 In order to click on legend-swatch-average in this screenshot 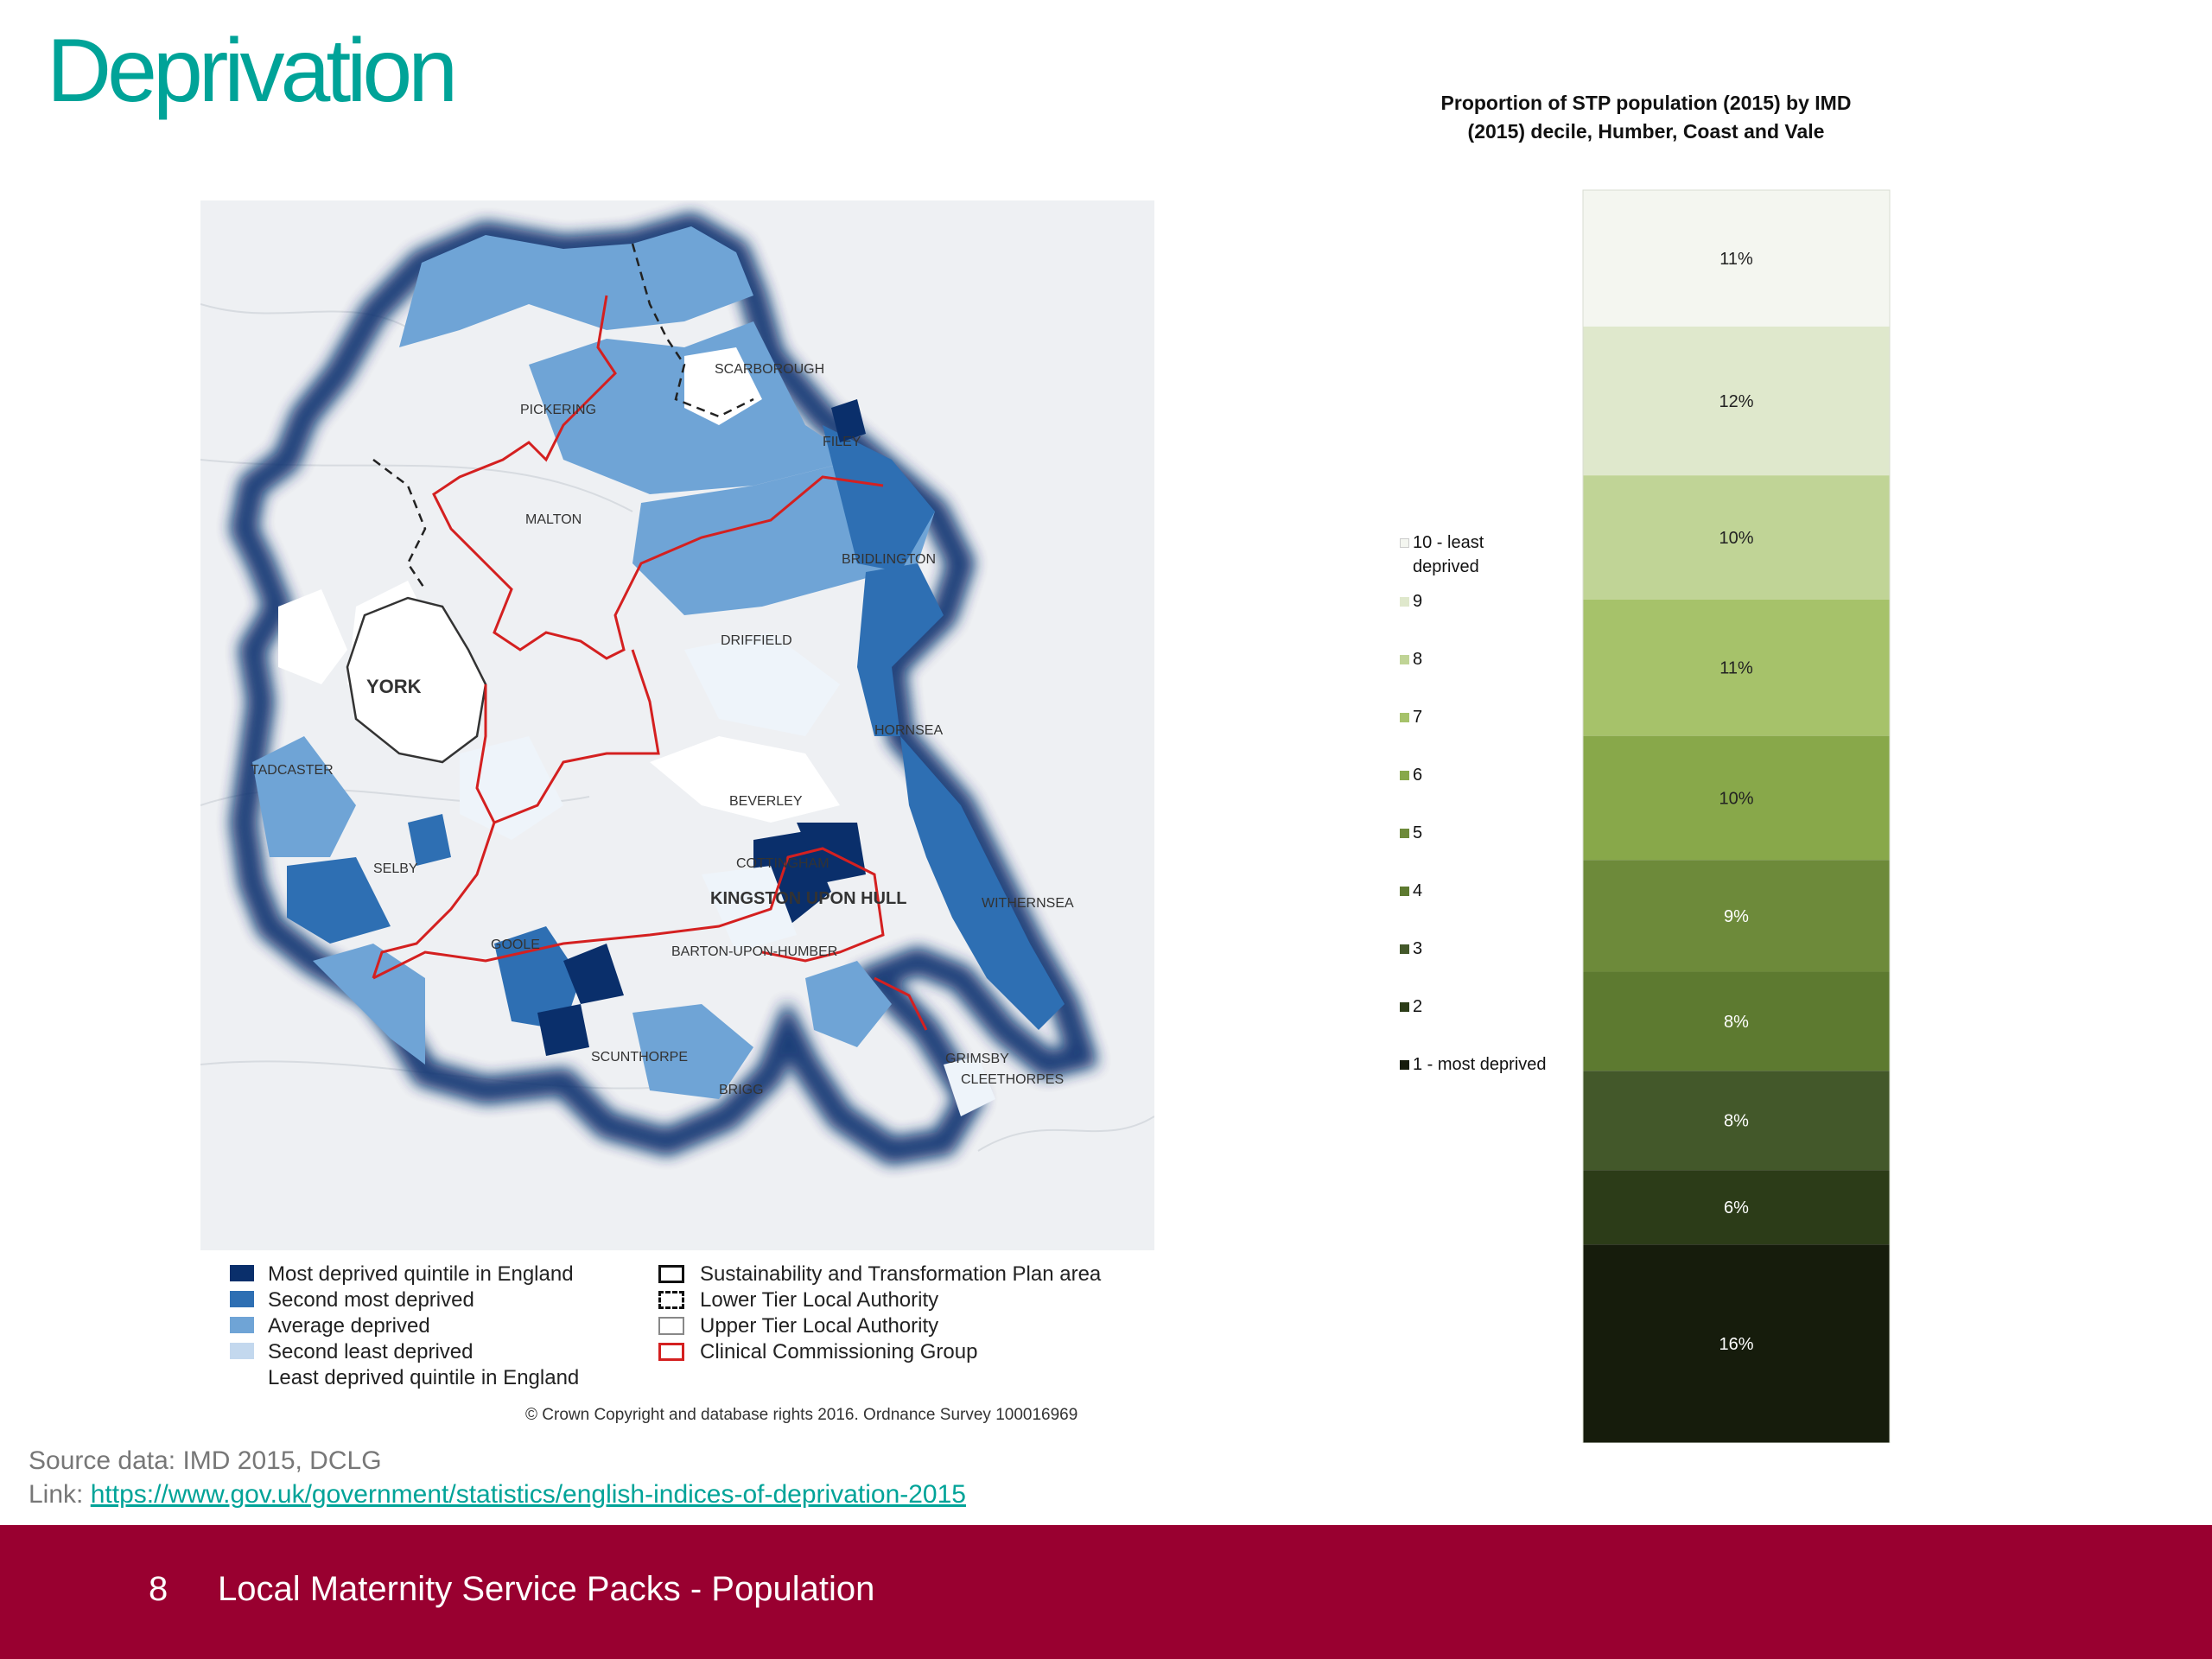, I will do `click(242, 1325)`.